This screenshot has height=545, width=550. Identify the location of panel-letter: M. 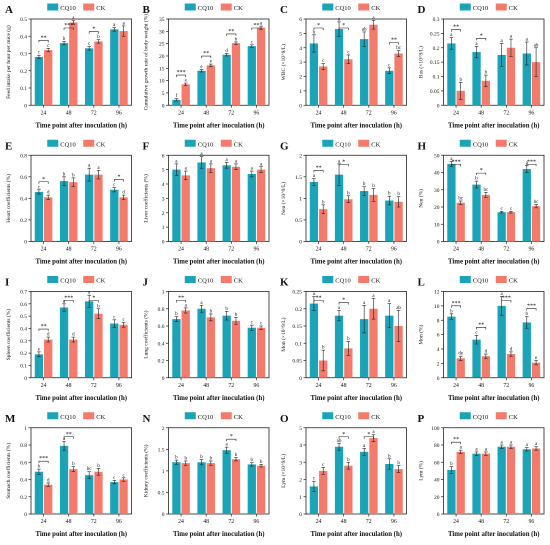
(10, 419).